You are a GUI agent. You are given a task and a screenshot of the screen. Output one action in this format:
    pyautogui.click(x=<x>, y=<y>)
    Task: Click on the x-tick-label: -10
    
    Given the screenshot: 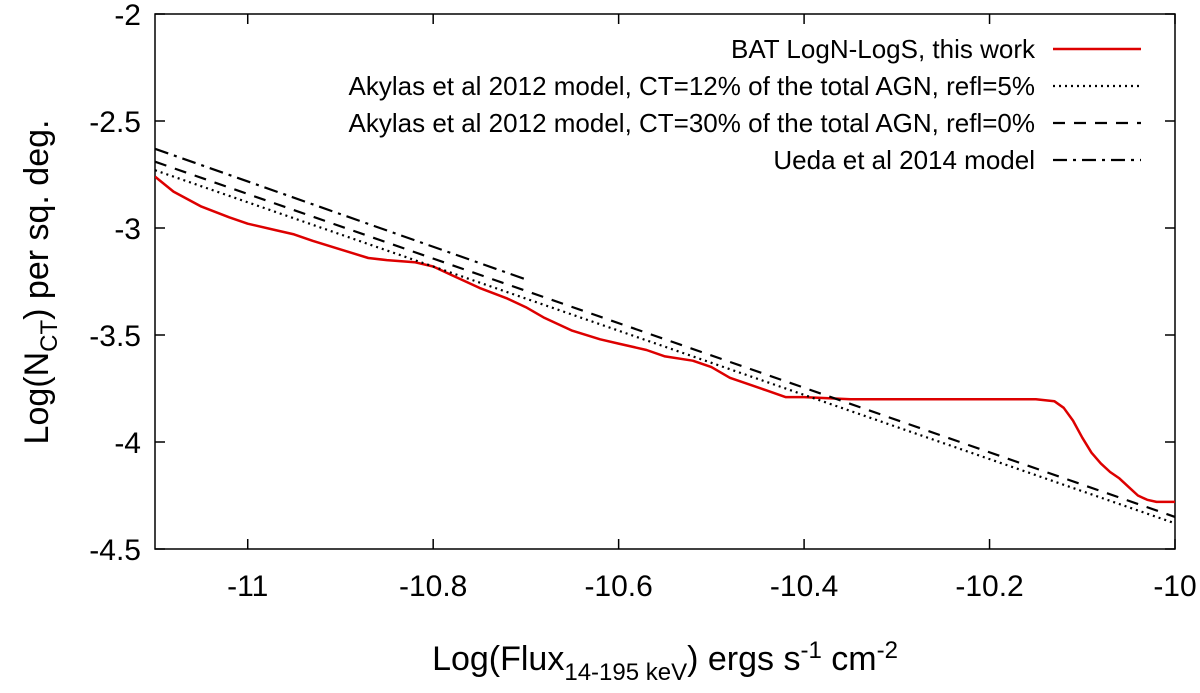 What is the action you would take?
    pyautogui.click(x=1174, y=586)
    